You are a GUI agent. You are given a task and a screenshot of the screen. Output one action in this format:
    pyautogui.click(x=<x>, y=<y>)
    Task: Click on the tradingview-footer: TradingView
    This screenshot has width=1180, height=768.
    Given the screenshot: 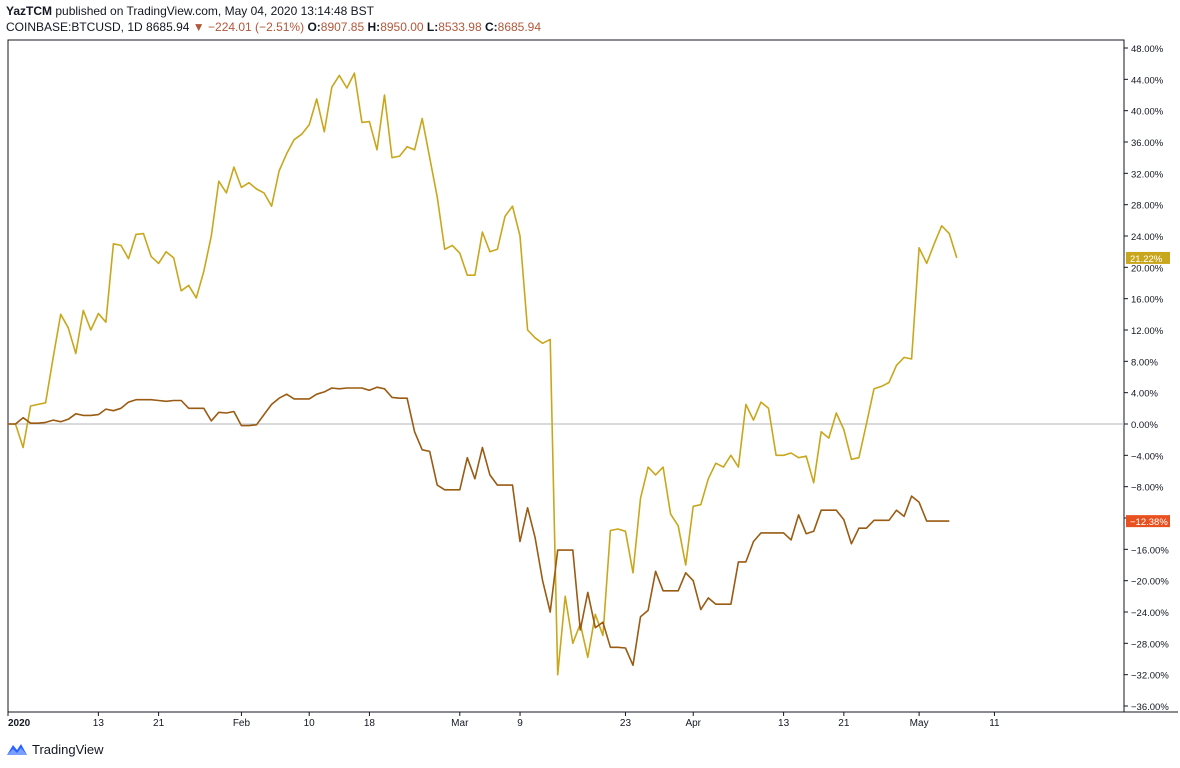 What is the action you would take?
    pyautogui.click(x=55, y=749)
    